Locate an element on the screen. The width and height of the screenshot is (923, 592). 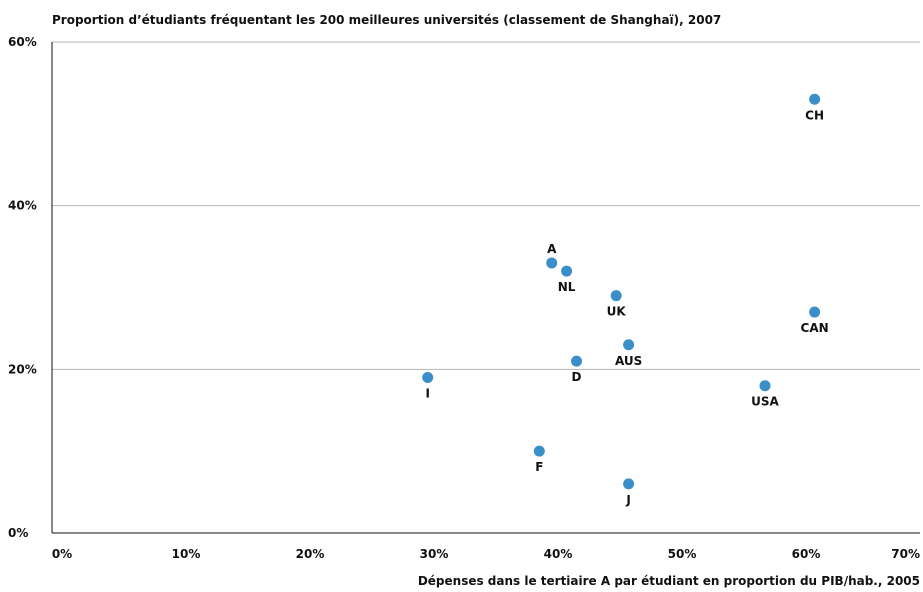
data-label-ch: CH is located at coordinates (814, 115).